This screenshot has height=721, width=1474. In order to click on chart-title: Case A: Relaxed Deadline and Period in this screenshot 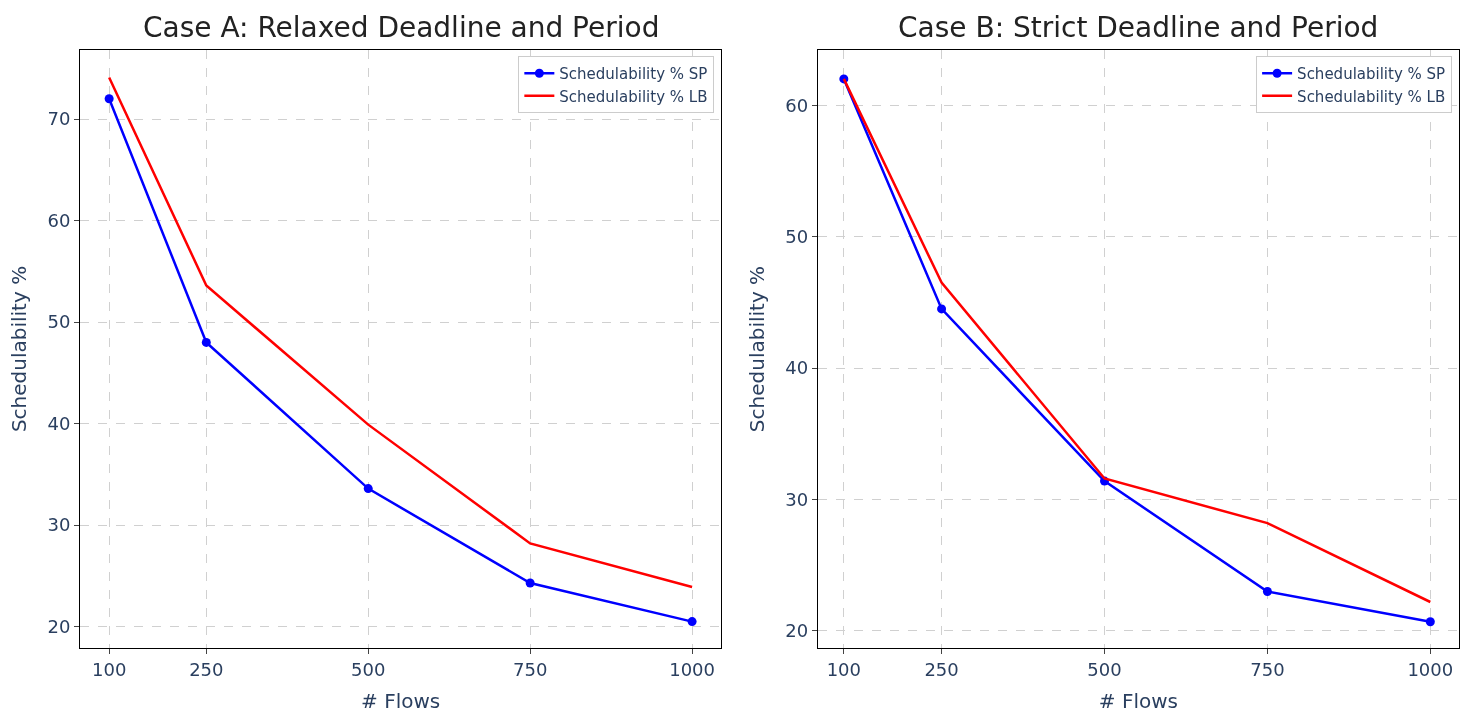, I will do `click(401, 27)`.